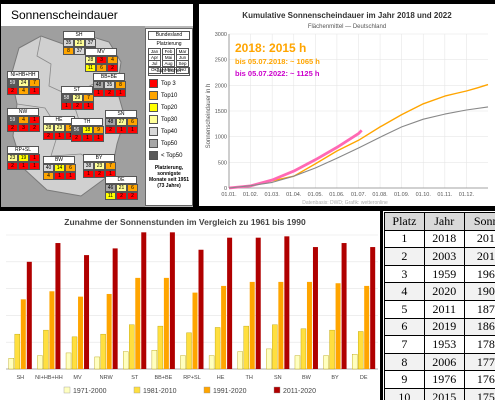  What do you see at coordinates (270, 48) in the screenshot?
I see `cum-highlight-text: 2018: 2015 h` at bounding box center [270, 48].